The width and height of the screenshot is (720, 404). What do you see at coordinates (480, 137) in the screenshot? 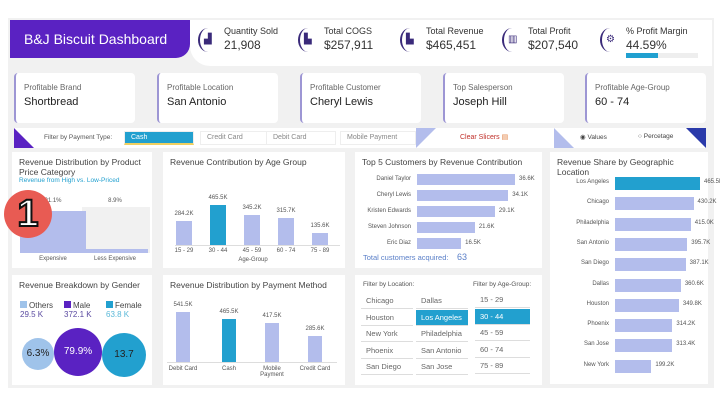
I see `clear-slicers-label: Clear Slicers` at bounding box center [480, 137].